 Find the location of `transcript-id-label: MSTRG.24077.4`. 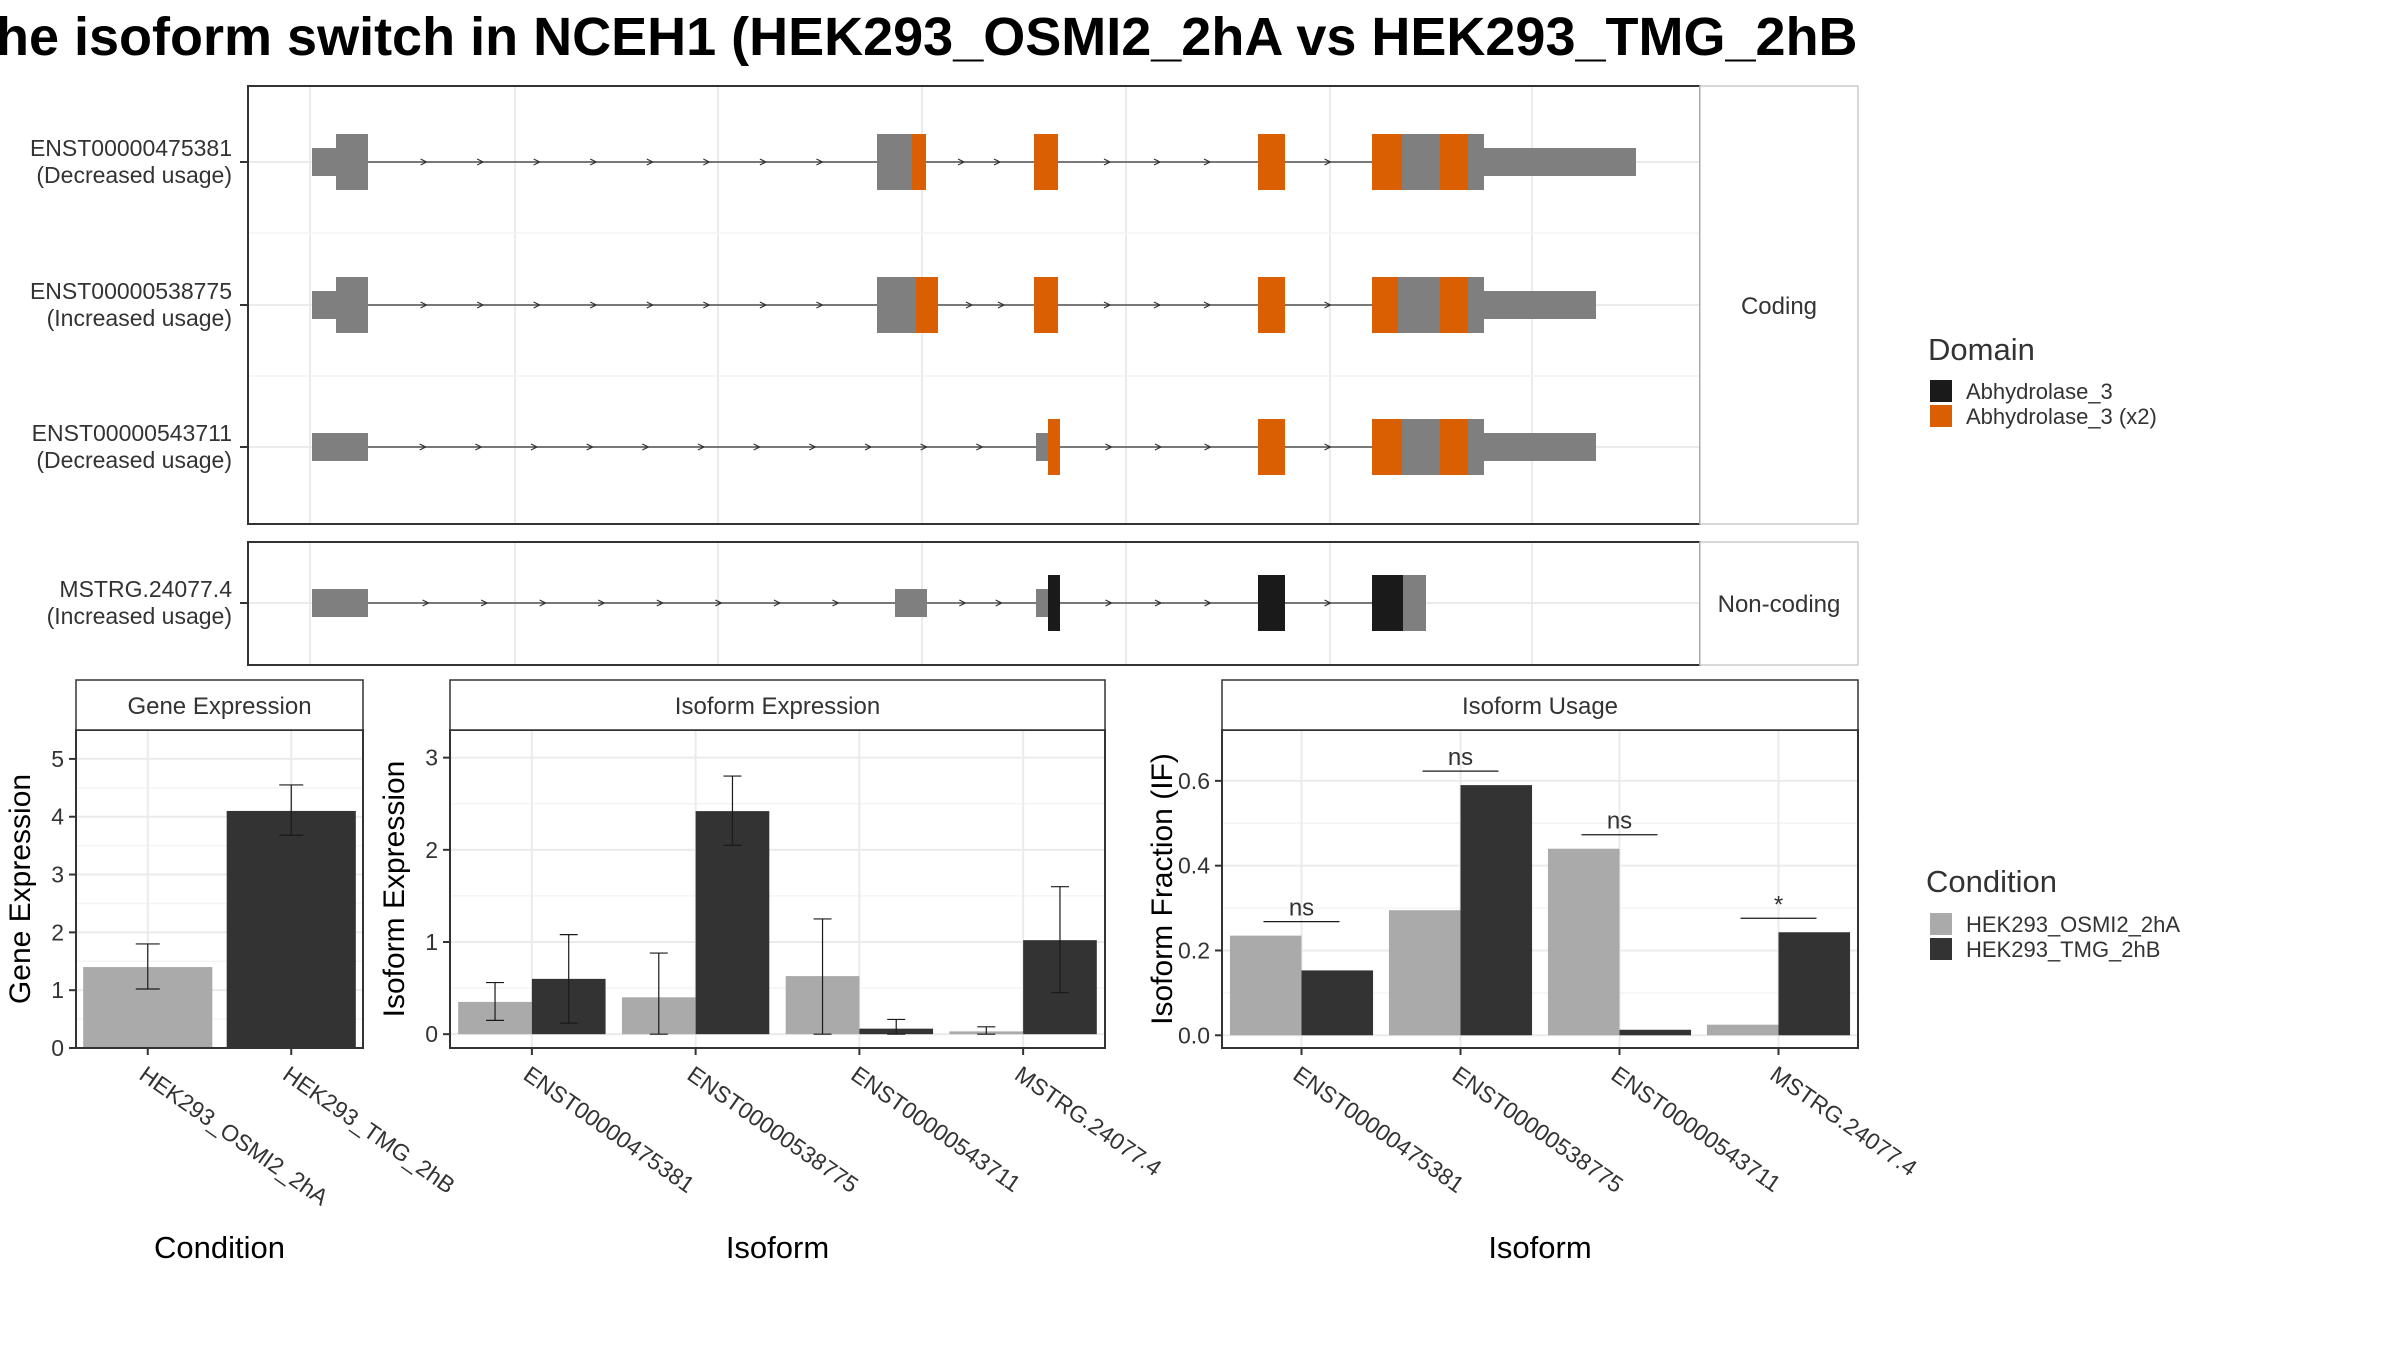

transcript-id-label: MSTRG.24077.4 is located at coordinates (145, 589).